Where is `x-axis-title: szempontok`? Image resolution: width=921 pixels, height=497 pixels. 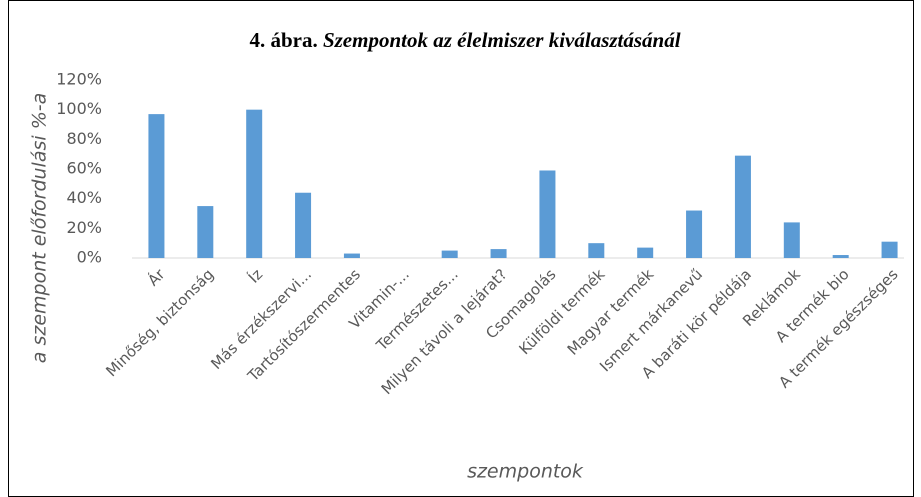
x-axis-title: szempontok is located at coordinates (525, 472).